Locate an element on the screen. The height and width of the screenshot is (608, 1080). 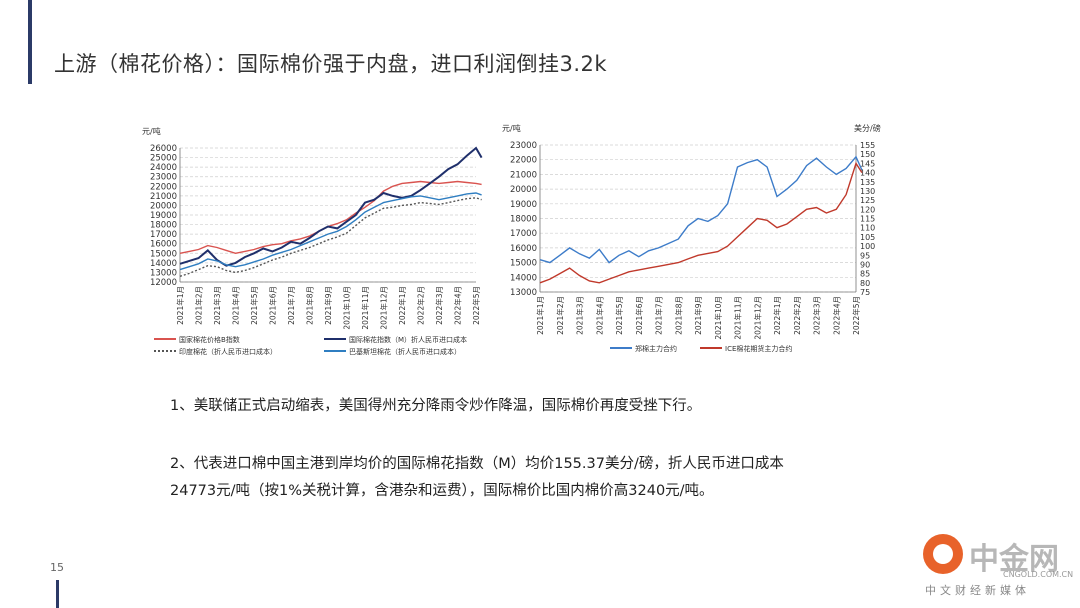
legend-label: 郑棉主力合约 is located at coordinates (656, 348).